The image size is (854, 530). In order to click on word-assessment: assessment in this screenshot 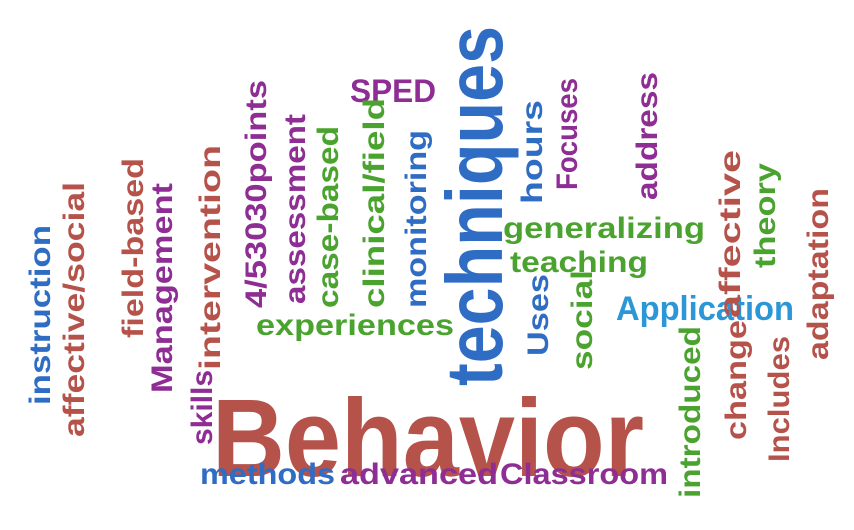, I will do `click(295, 209)`.